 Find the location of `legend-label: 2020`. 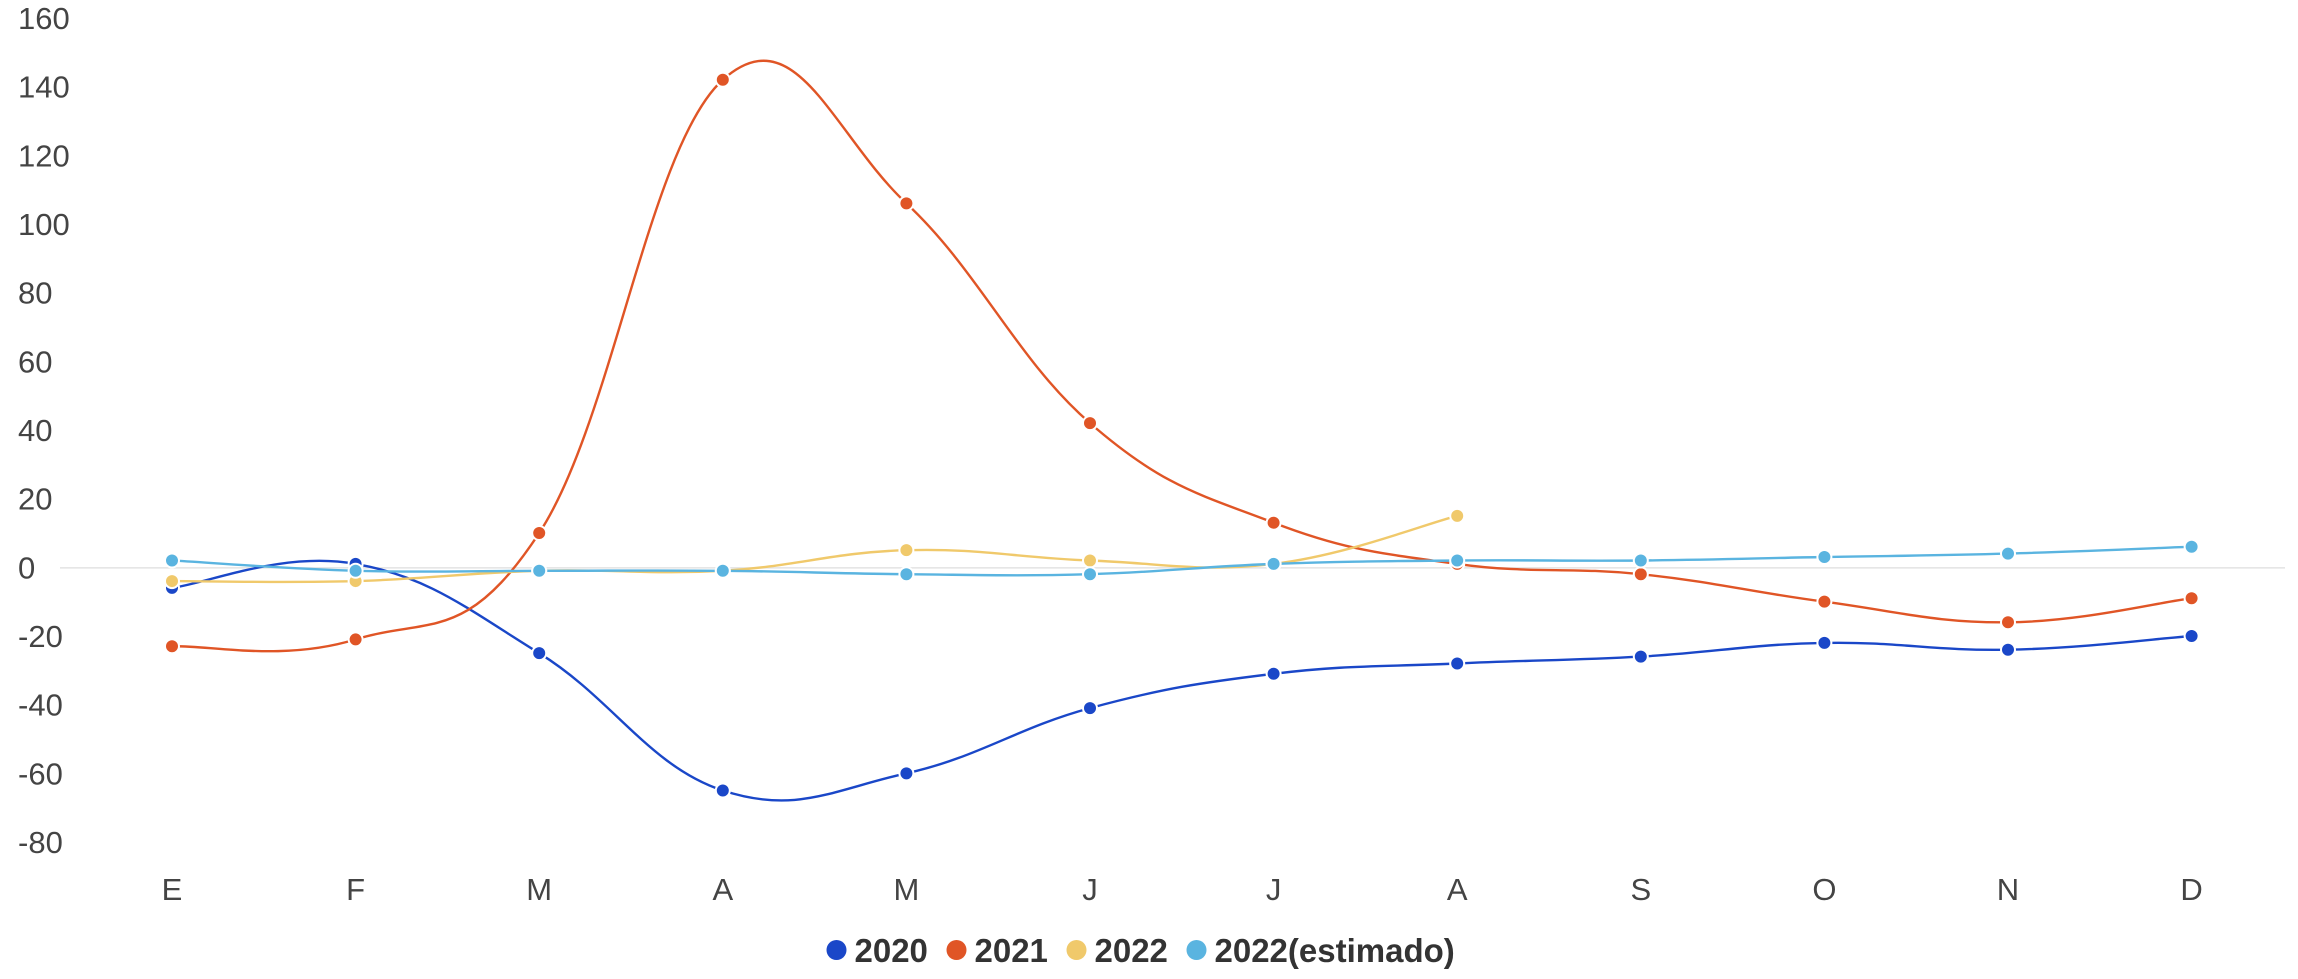

legend-label: 2020 is located at coordinates (891, 950).